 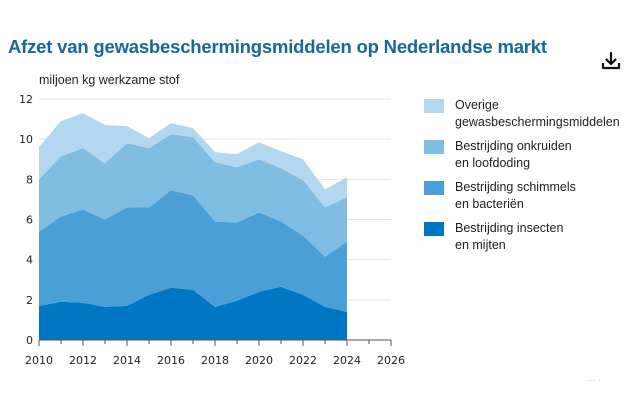 What do you see at coordinates (537, 113) in the screenshot?
I see `legend-label: Overige gewasbeschermingsmiddelen` at bounding box center [537, 113].